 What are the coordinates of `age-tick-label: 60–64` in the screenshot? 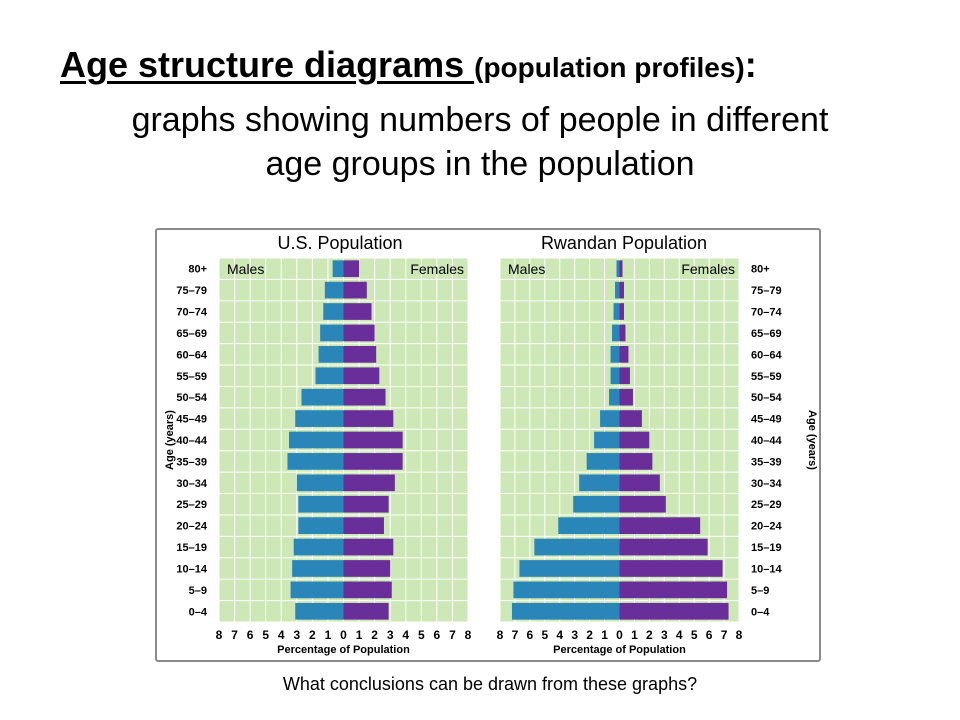 It's located at (766, 355).